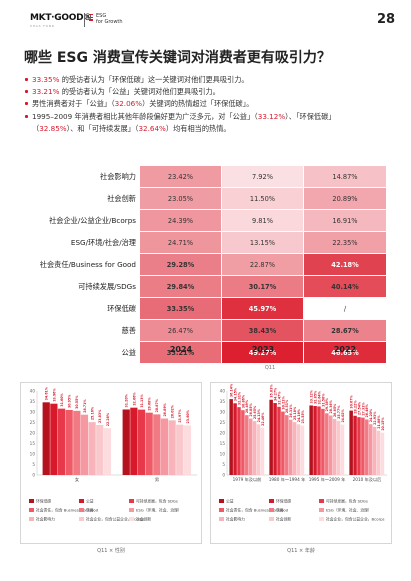 This screenshot has height=581, width=411. What do you see at coordinates (181, 265) in the screenshot?
I see `heatmap-cell: 29.28%` at bounding box center [181, 265].